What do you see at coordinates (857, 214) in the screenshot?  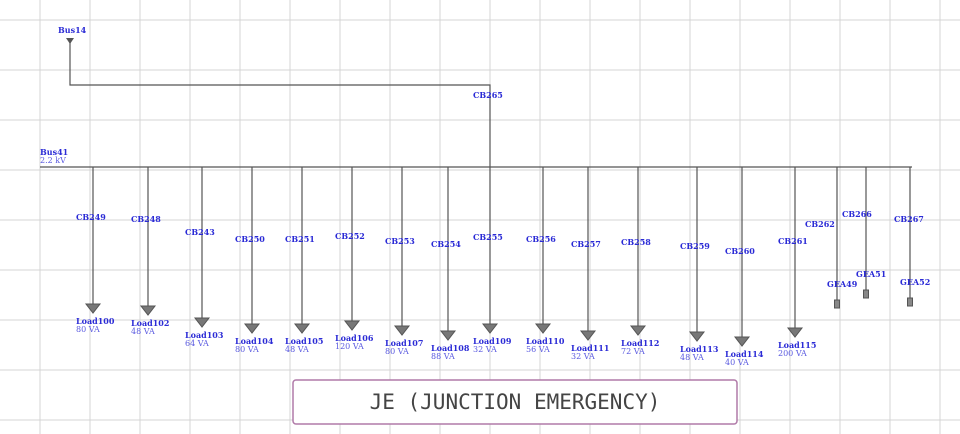 I see `breaker-label: CB266` at bounding box center [857, 214].